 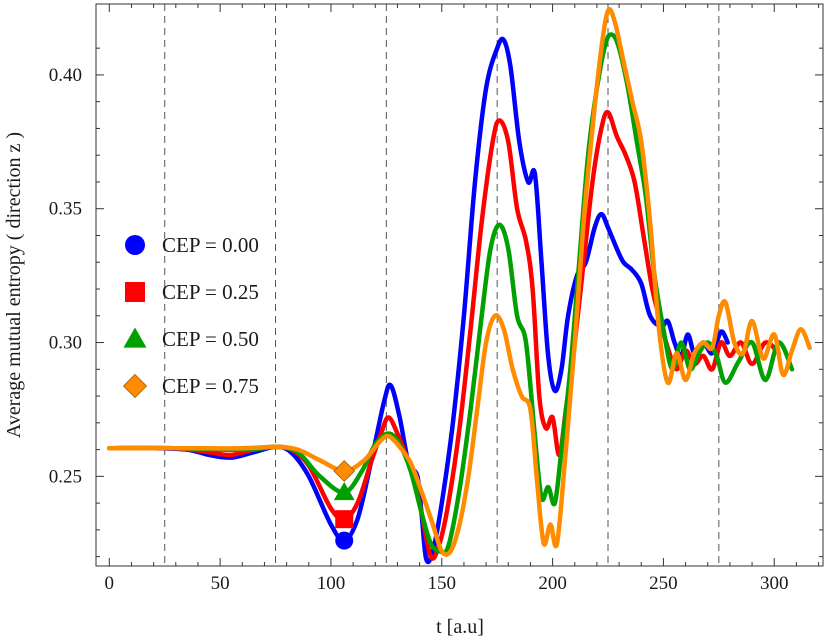 I want to click on legend-label-2: CEP = 0.50, so click(x=210, y=339).